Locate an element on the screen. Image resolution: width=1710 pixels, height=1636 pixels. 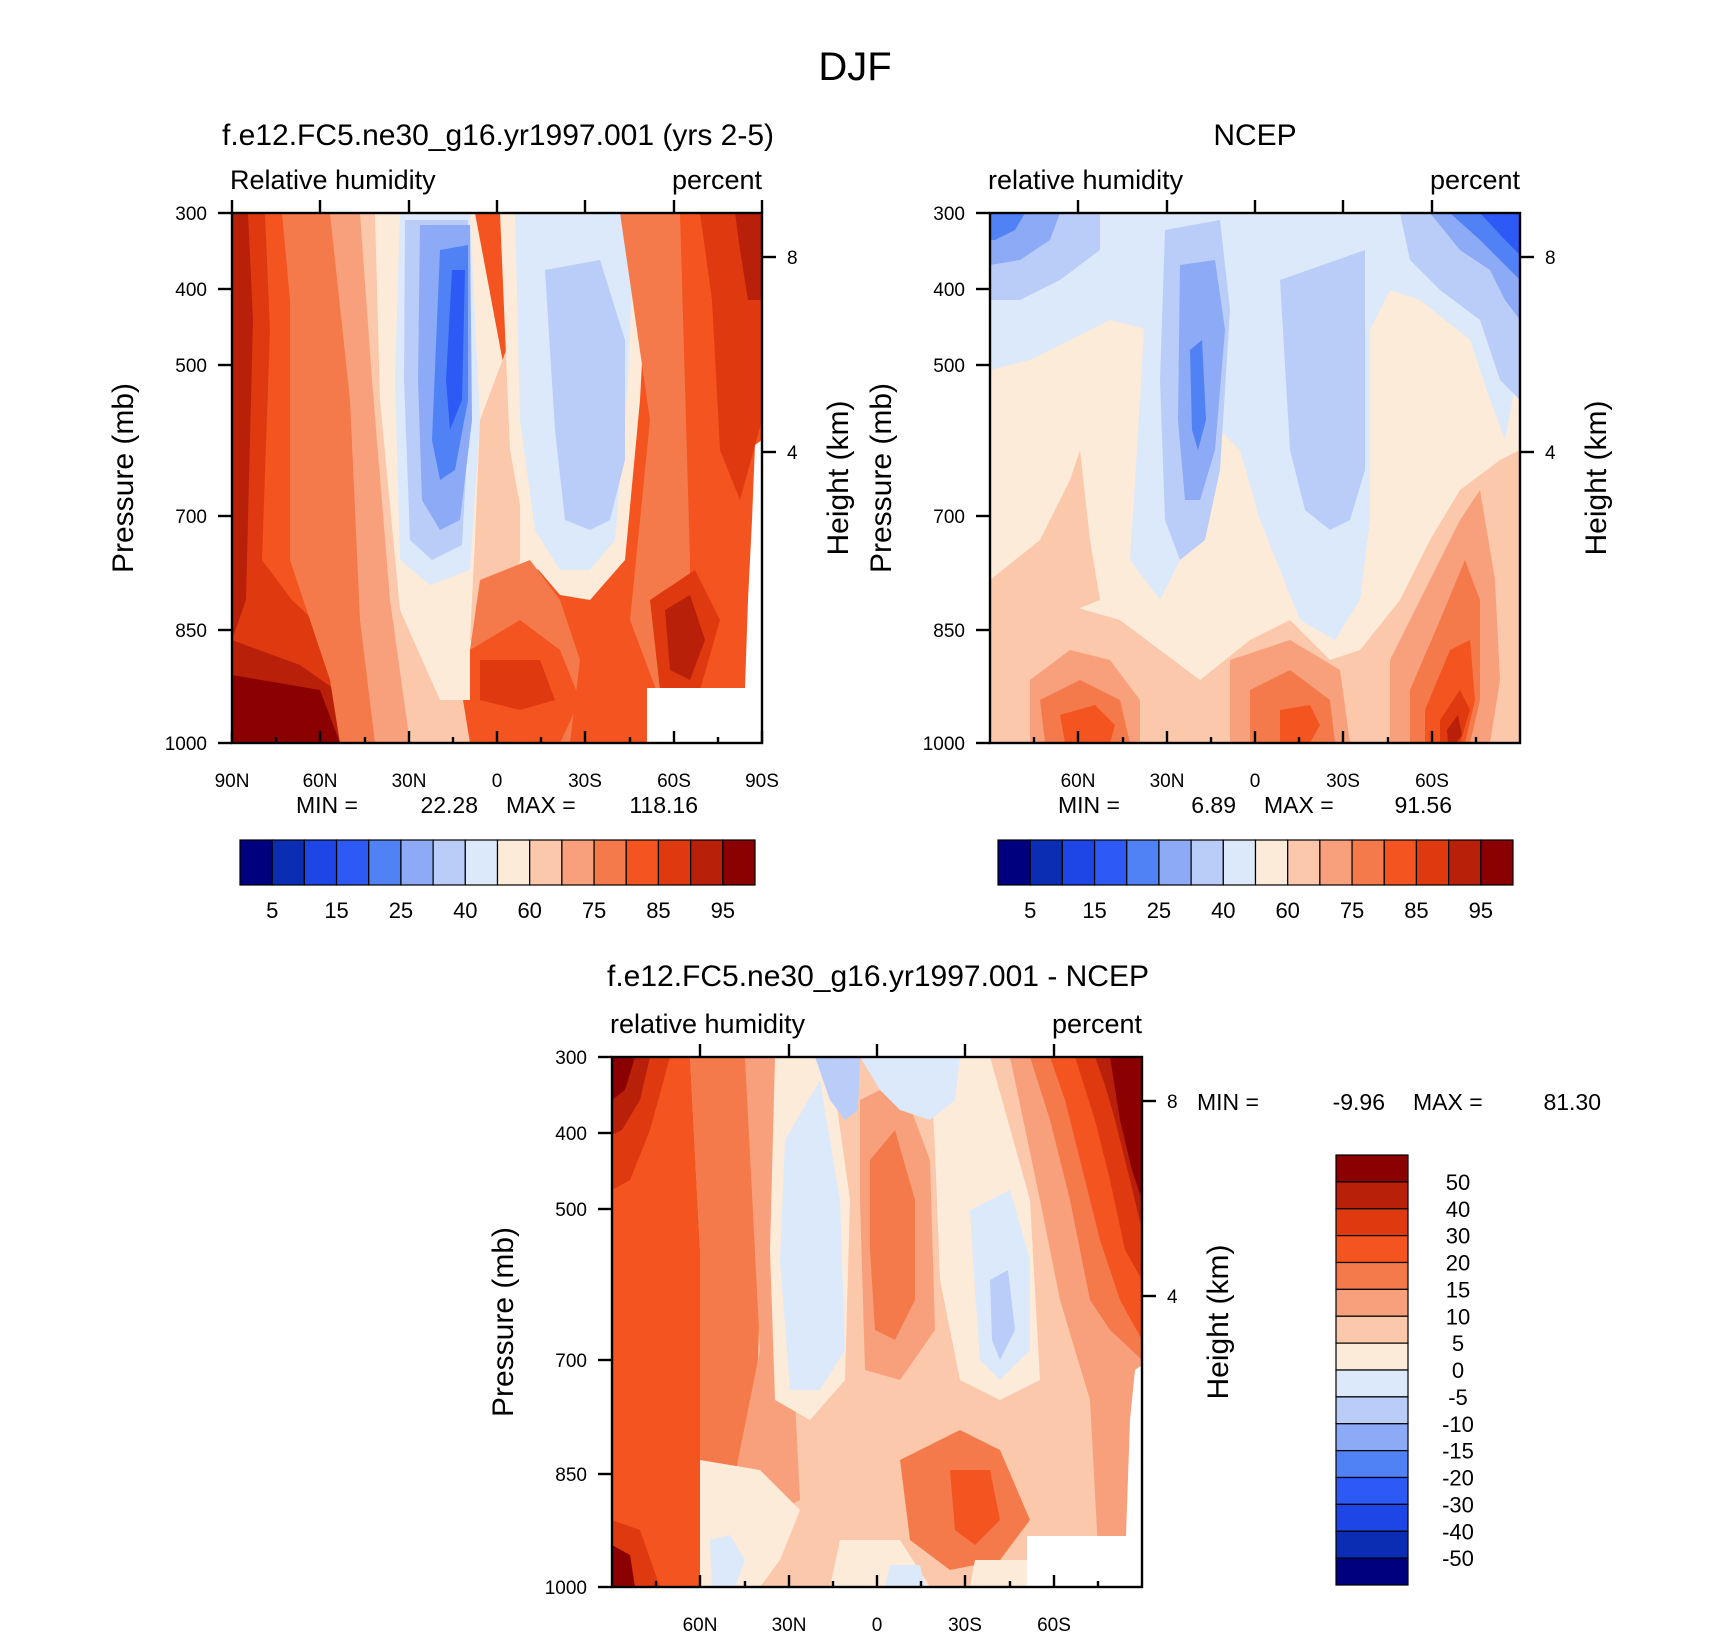
panel-ncep-units-label: percent is located at coordinates (1475, 180).